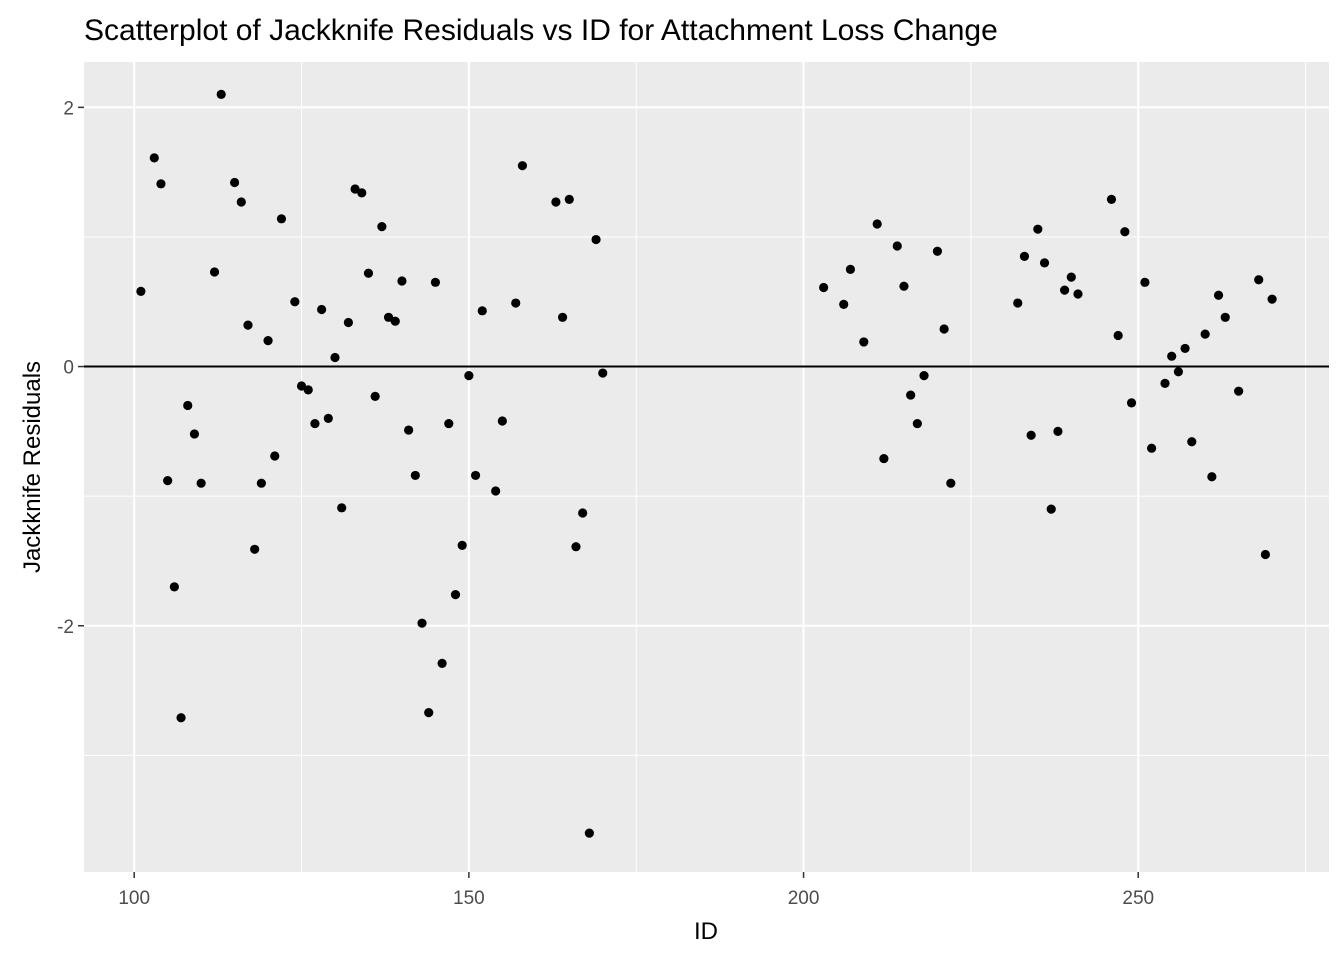 The image size is (1344, 960). What do you see at coordinates (134, 898) in the screenshot?
I see `x-tick-label: 100` at bounding box center [134, 898].